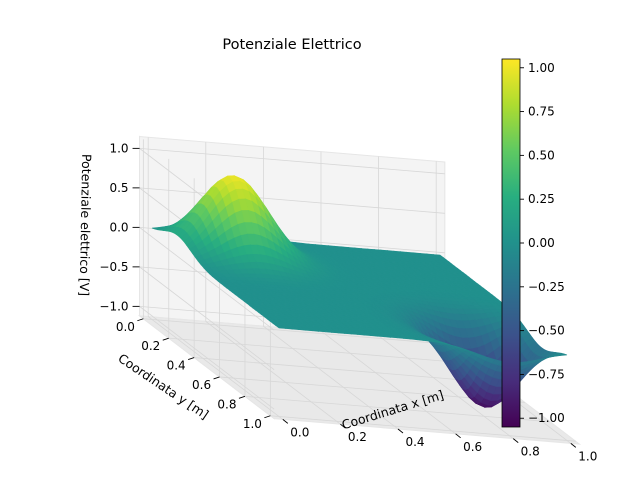  I want to click on colorbar-tick-label: 0.00, so click(541, 243).